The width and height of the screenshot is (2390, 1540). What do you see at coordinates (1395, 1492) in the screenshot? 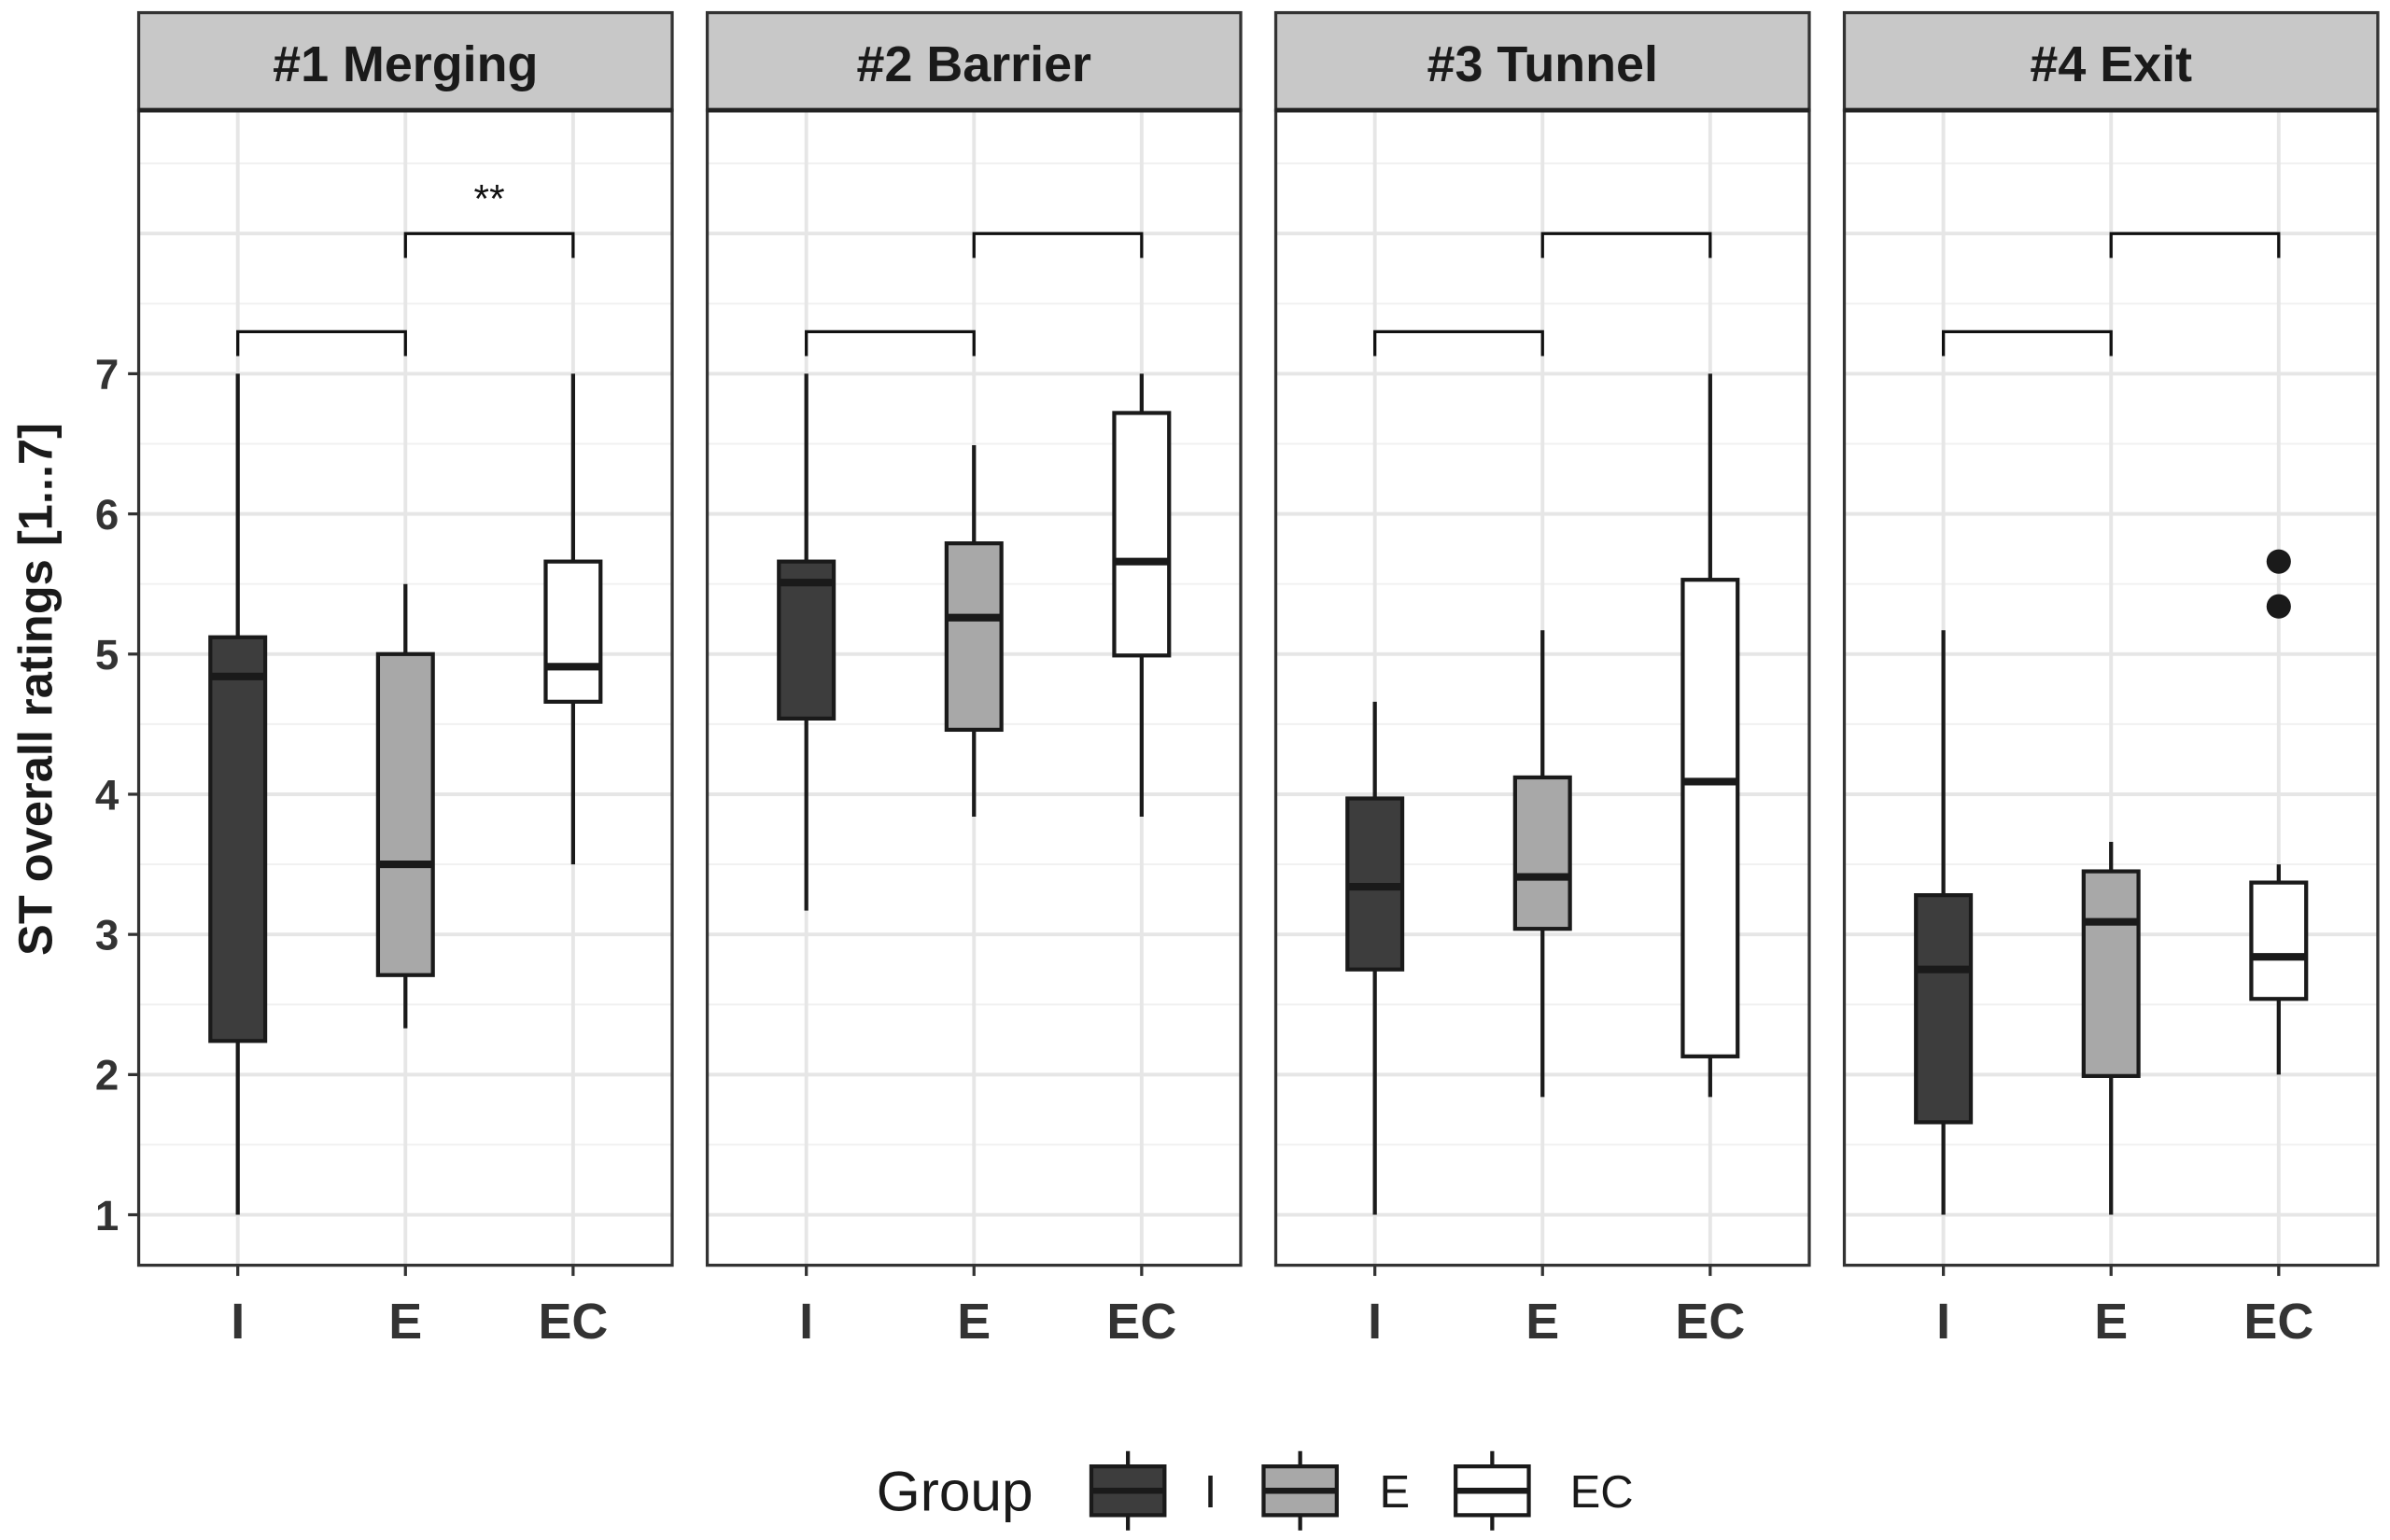
I see `legend-label: E` at bounding box center [1395, 1492].